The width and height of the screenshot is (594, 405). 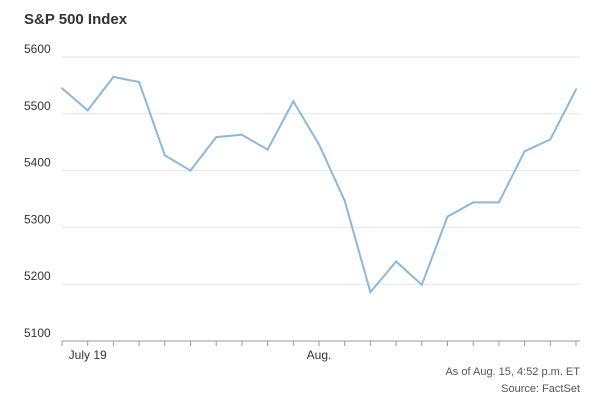 What do you see at coordinates (37, 191) in the screenshot?
I see `y-axis-tick-labels: 5100 5200 5300 5400 5500 5600` at bounding box center [37, 191].